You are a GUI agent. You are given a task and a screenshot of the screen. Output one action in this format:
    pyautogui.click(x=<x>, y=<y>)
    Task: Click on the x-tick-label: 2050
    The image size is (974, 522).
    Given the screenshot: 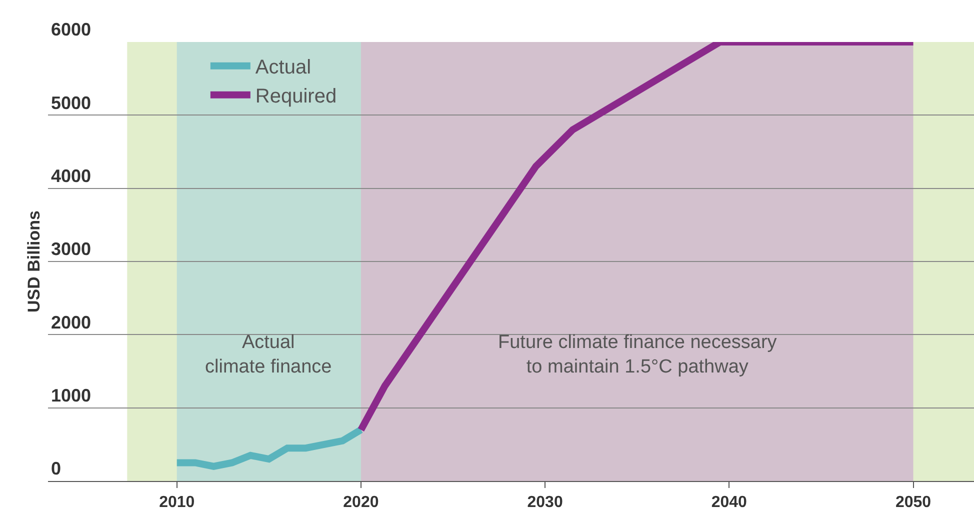 What is the action you would take?
    pyautogui.click(x=913, y=503)
    